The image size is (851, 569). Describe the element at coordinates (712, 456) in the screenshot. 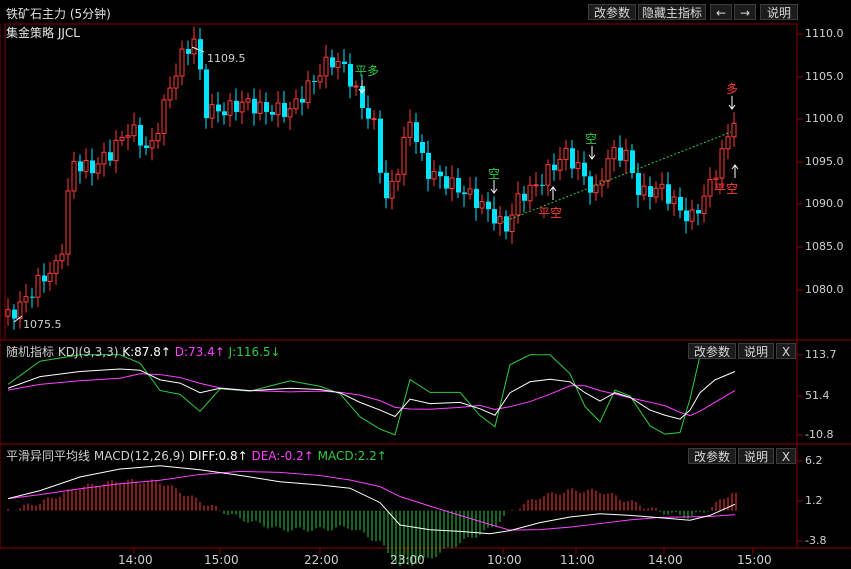

I see `macd-change-params-button: 改参数` at that location.